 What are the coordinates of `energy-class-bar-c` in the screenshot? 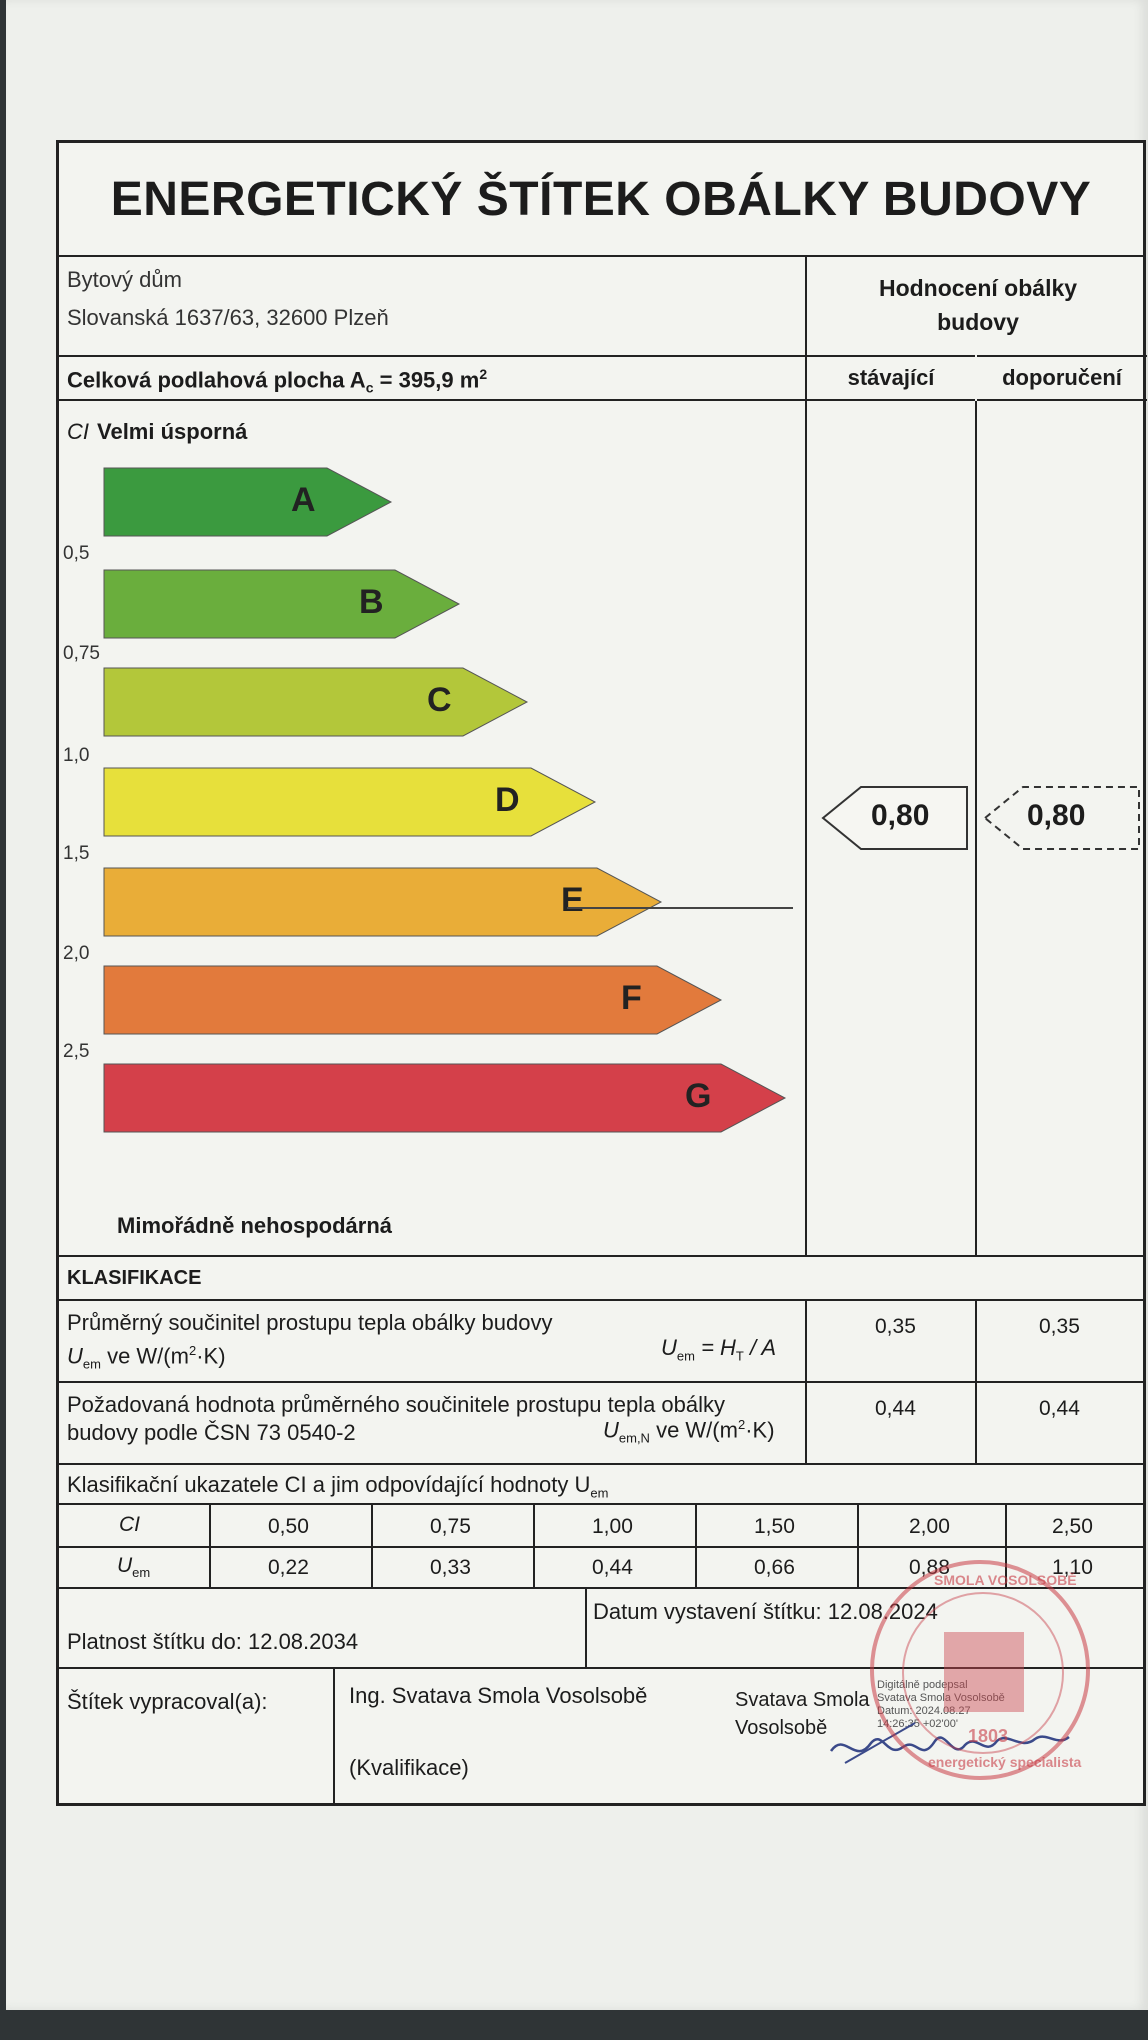 It's located at (316, 702).